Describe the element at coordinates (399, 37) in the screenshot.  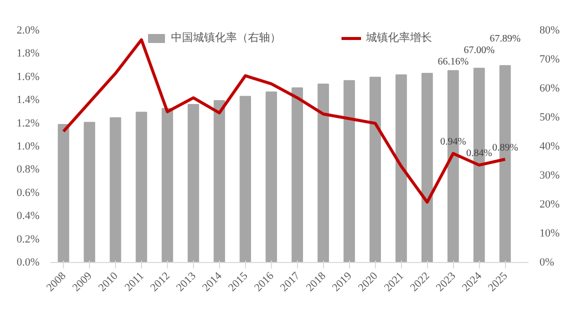
I see `legend-label: 城镇化率增长` at that location.